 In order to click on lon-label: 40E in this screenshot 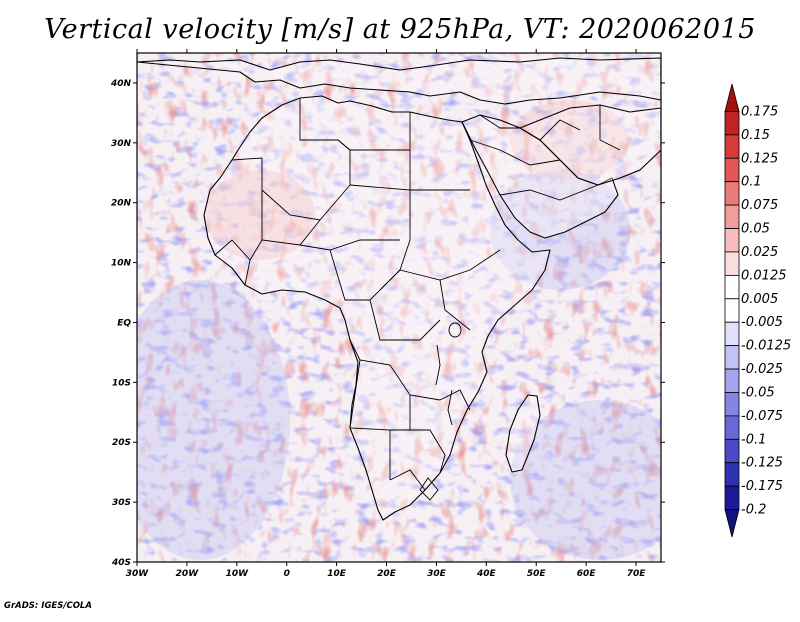, I will do `click(486, 574)`.